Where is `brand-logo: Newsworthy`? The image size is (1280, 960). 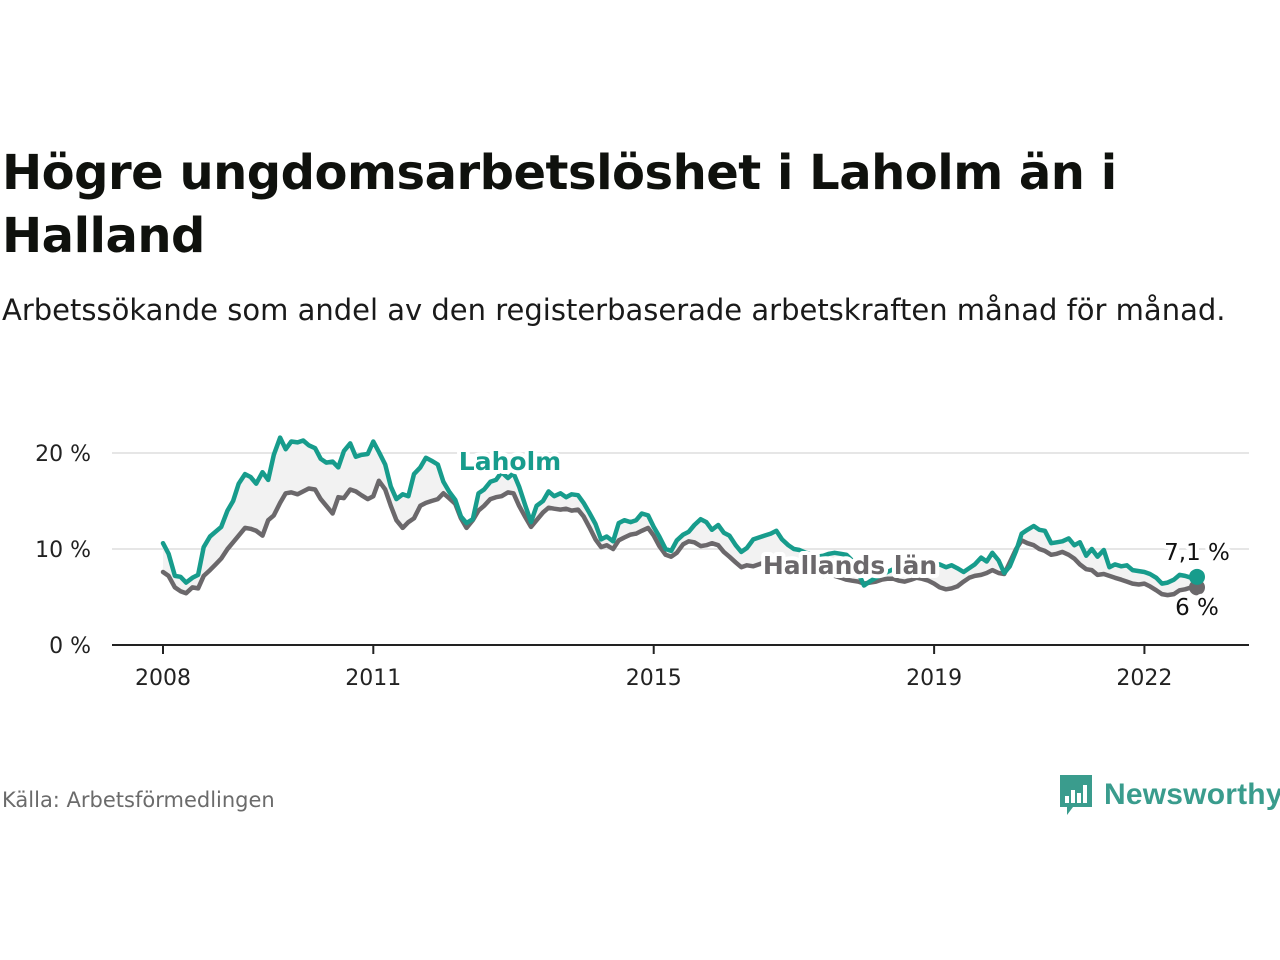 brand-logo: Newsworthy is located at coordinates (1169, 795).